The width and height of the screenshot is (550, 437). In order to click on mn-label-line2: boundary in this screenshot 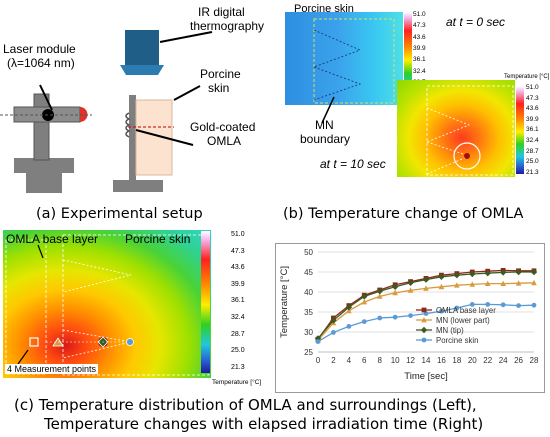, I will do `click(325, 139)`.